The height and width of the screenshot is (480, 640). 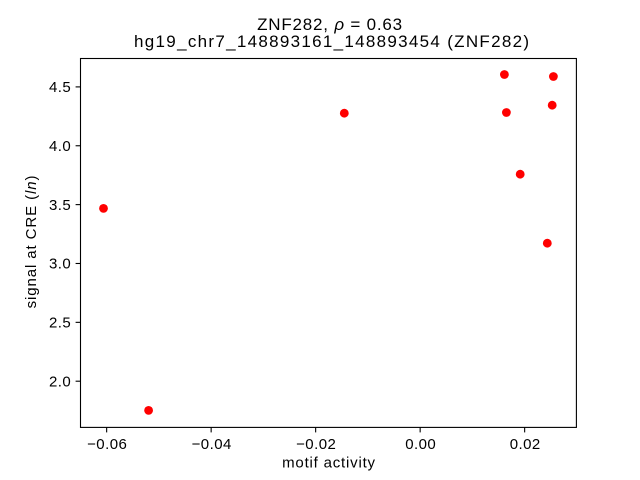 What do you see at coordinates (329, 462) in the screenshot?
I see `svg-text: motif activity` at bounding box center [329, 462].